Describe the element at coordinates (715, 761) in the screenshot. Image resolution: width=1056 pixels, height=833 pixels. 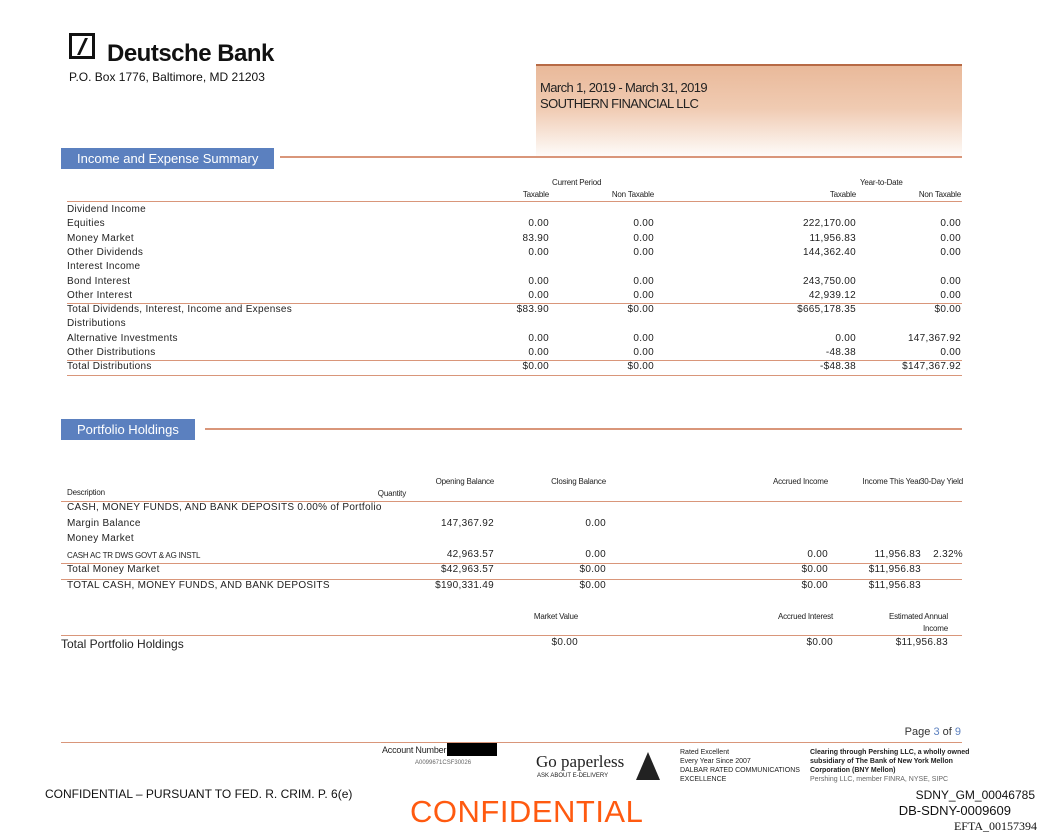
I see `rated-line: Every Year Since 2007` at that location.